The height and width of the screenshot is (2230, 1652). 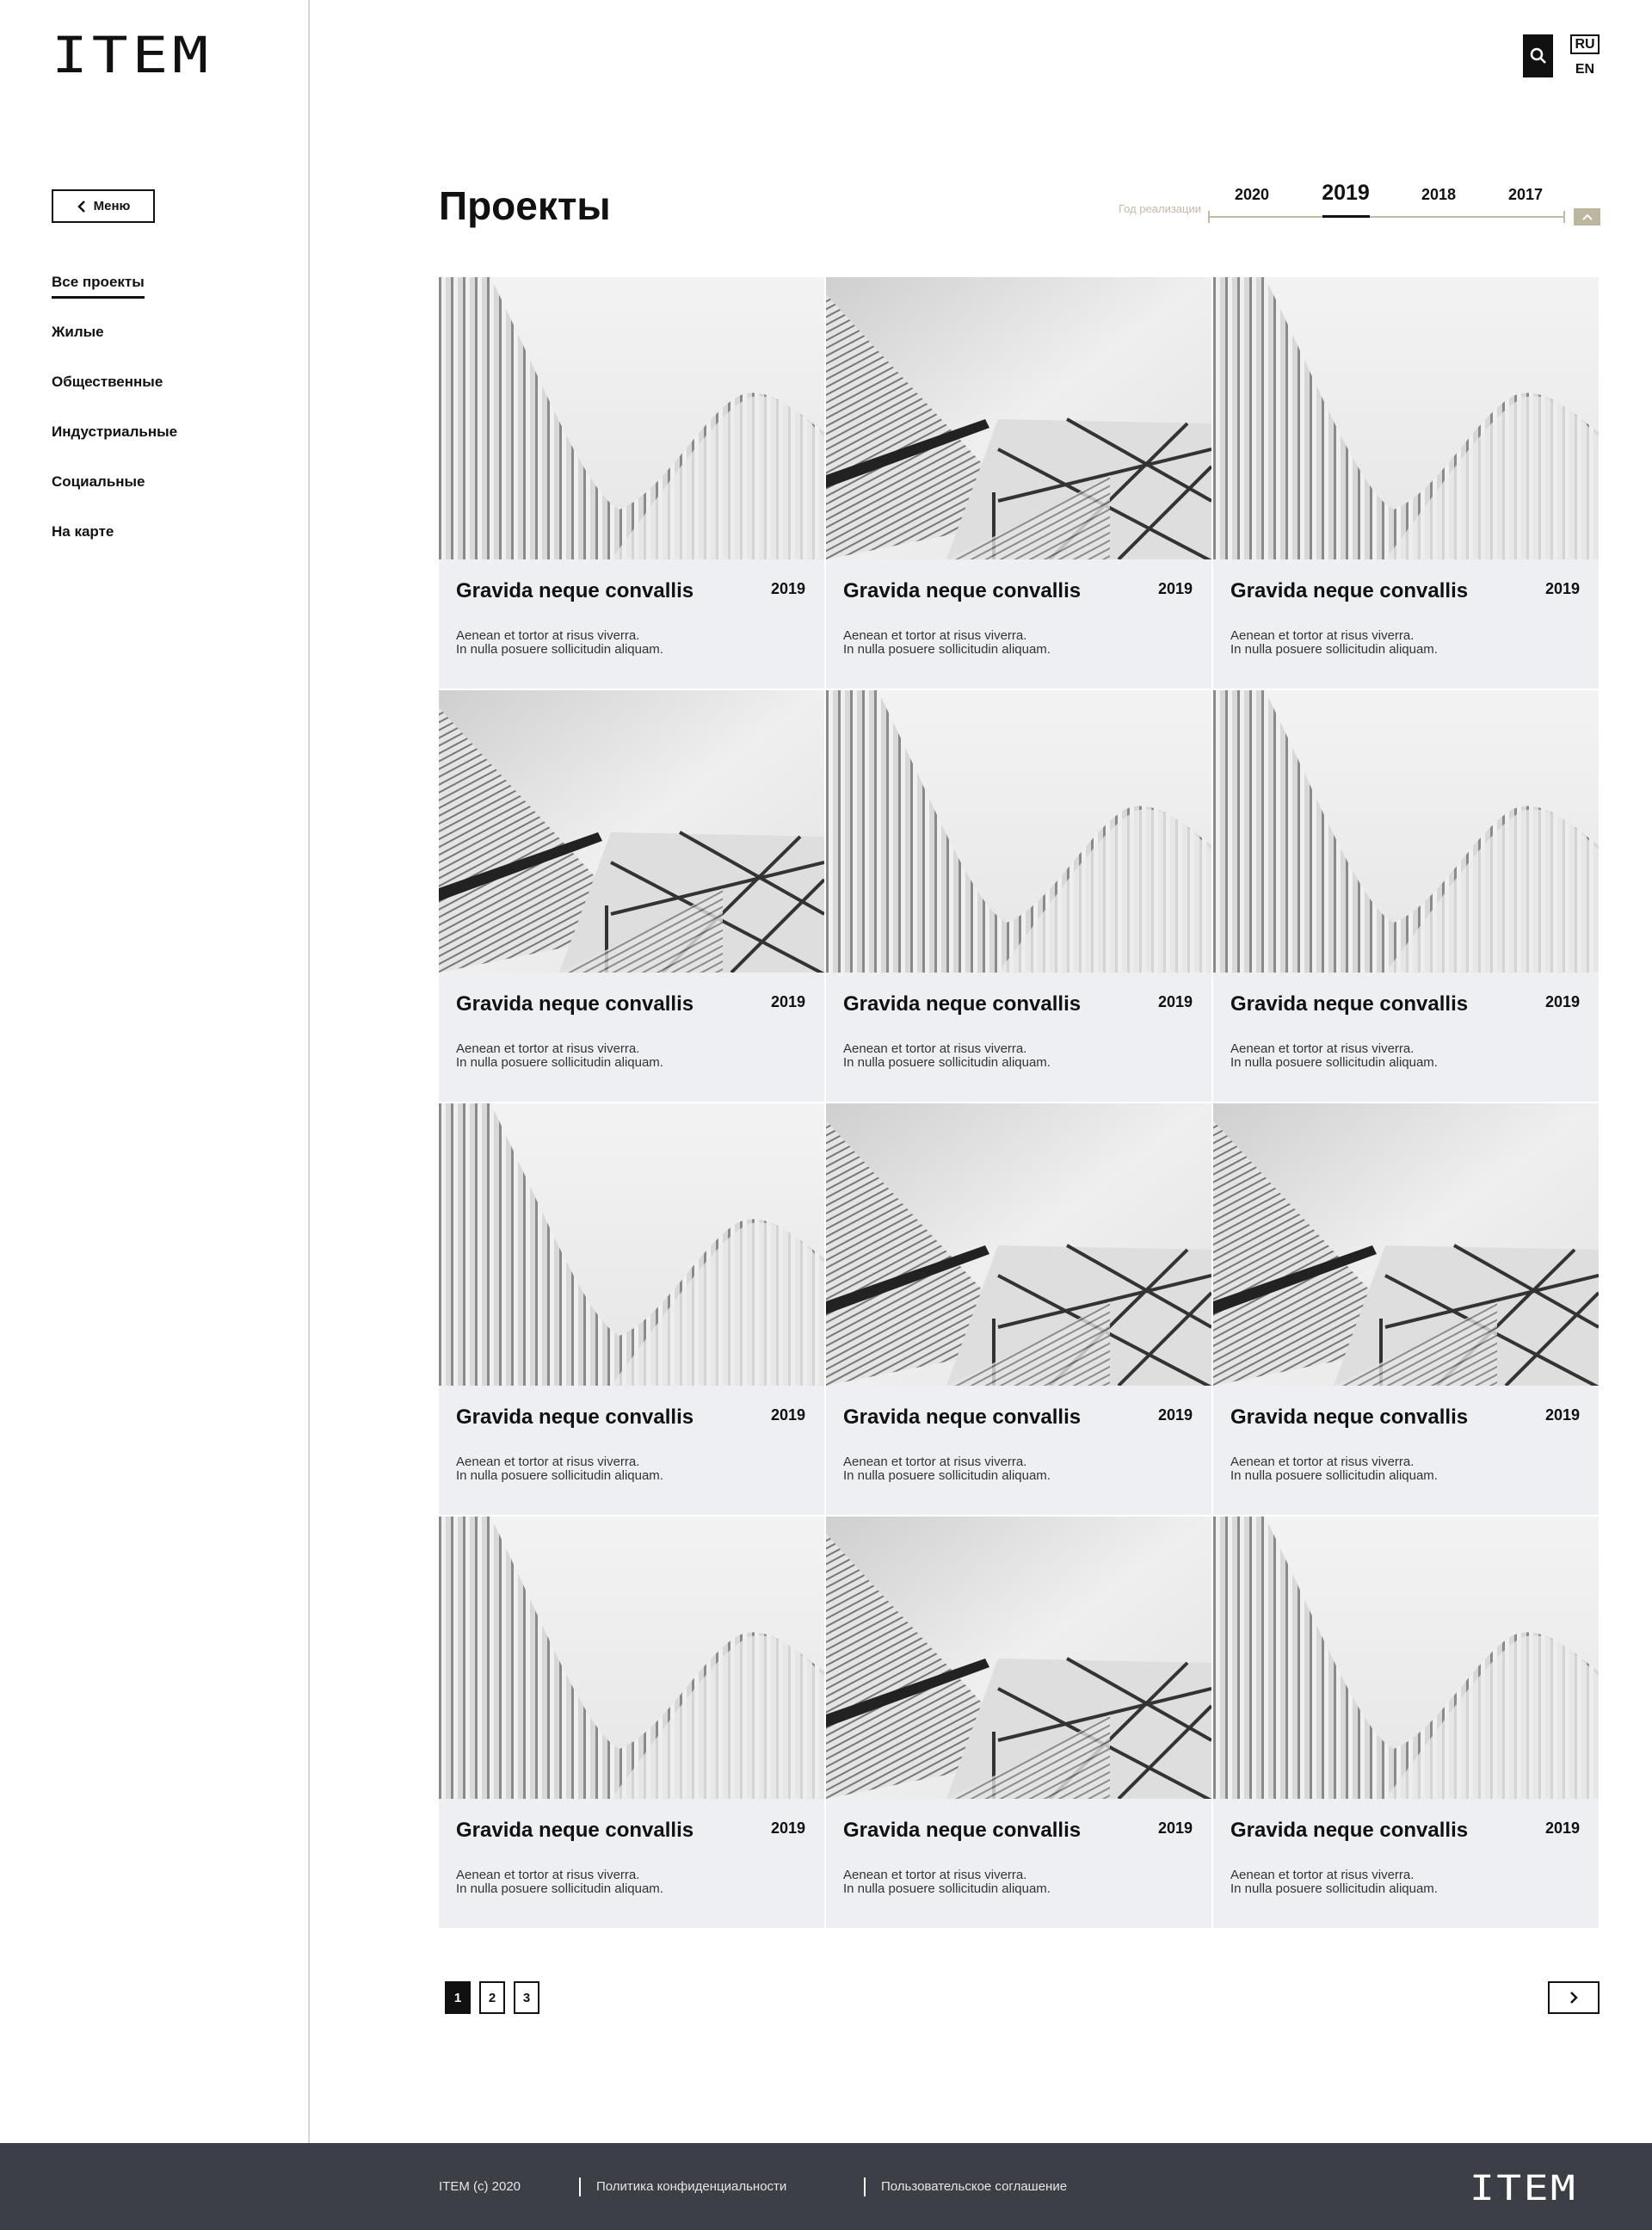 I want to click on page-2: 2, so click(x=492, y=1997).